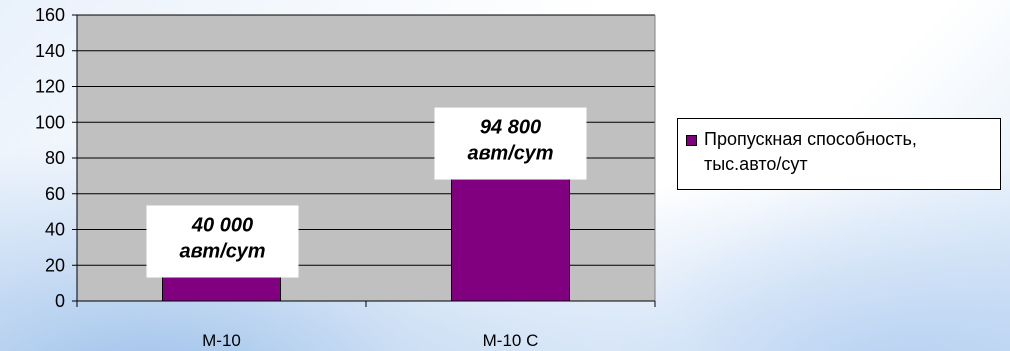  I want to click on x-tick-labels: М-10 М-10 С, so click(370, 340).